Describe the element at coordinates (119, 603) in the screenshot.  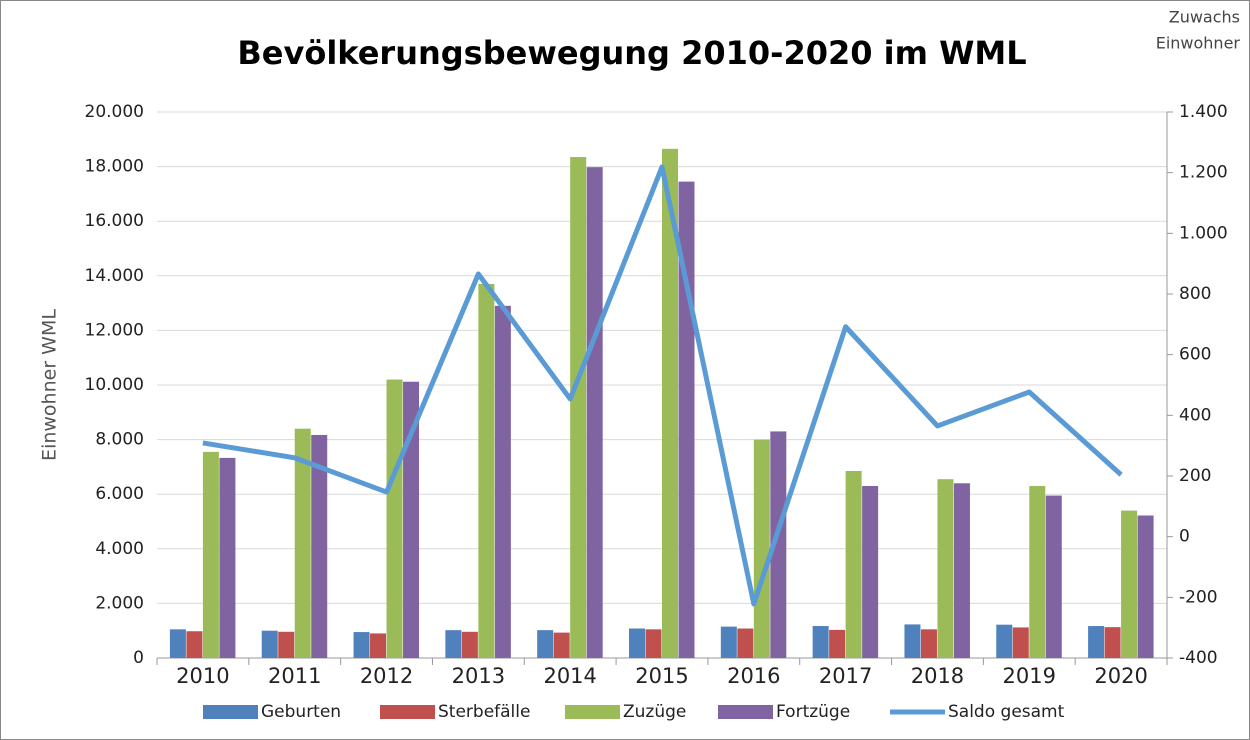
I see `y-tick-label: 2.000` at that location.